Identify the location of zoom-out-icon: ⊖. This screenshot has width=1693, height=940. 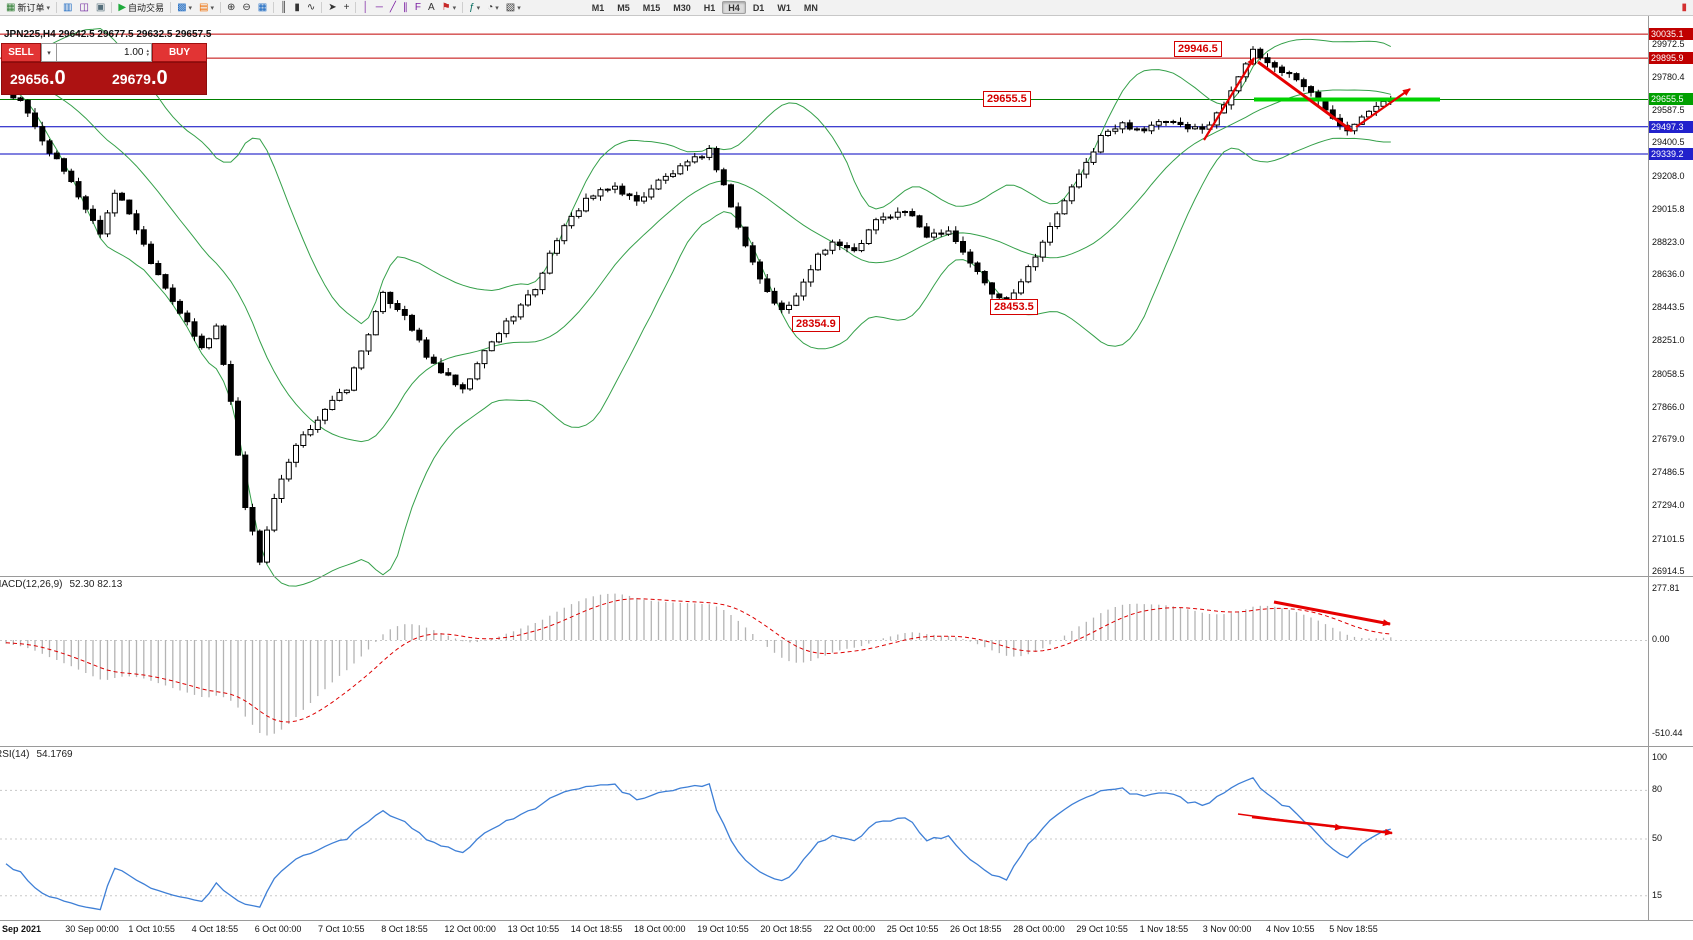
(246, 7).